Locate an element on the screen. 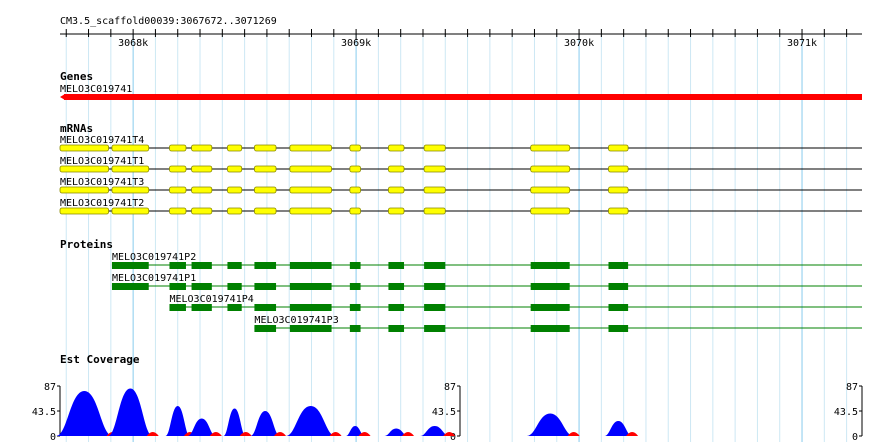 The width and height of the screenshot is (890, 442). genes-track: MELO3C019741 is located at coordinates (461, 92).